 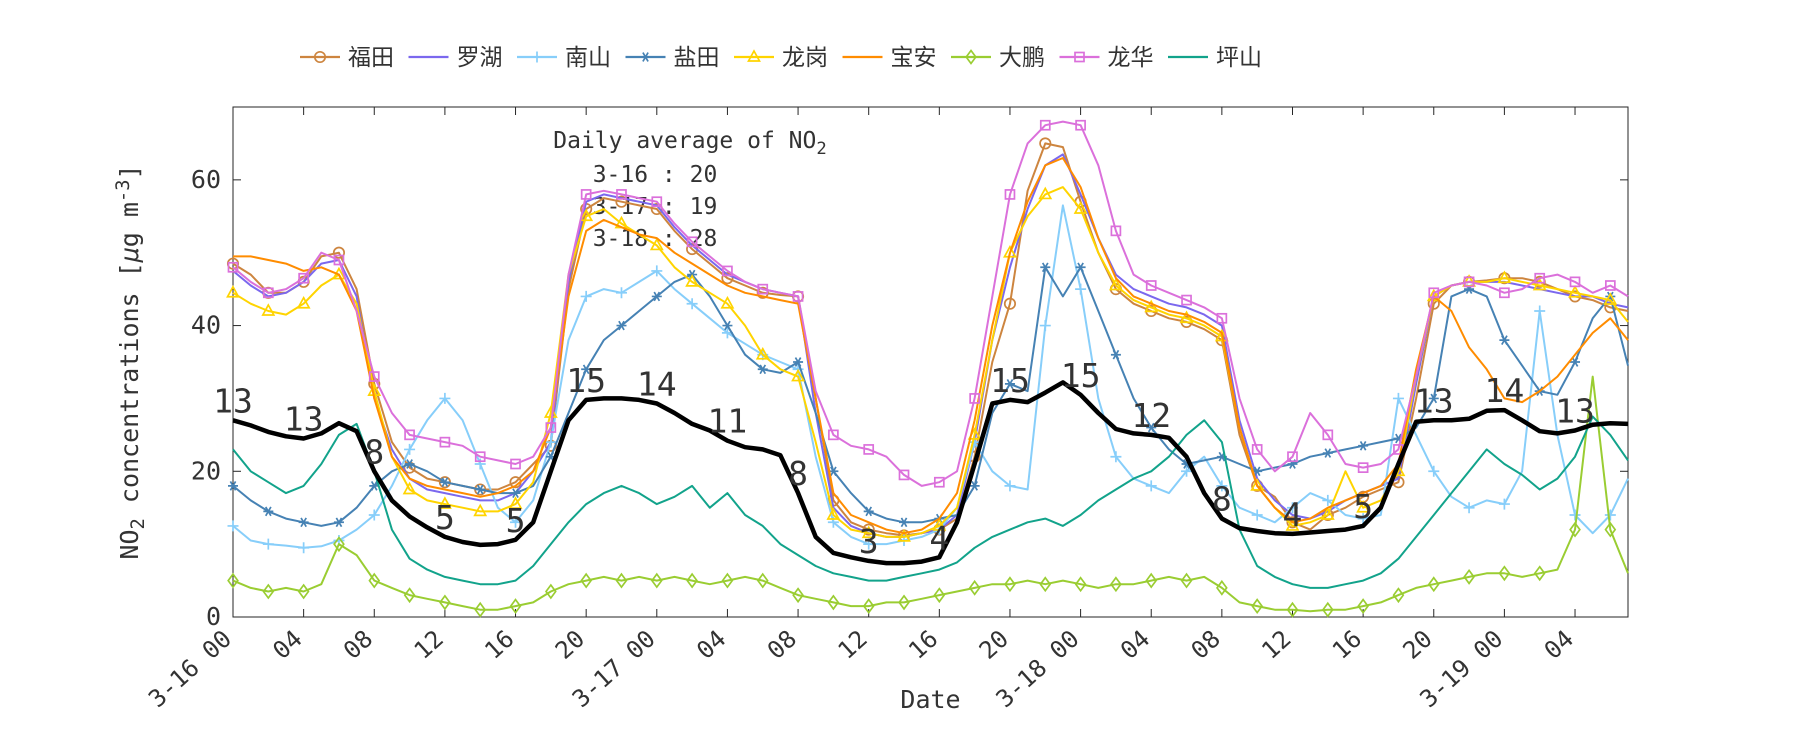 I want to click on y-tick-labels: 0 20 40 60, so click(x=206, y=398).